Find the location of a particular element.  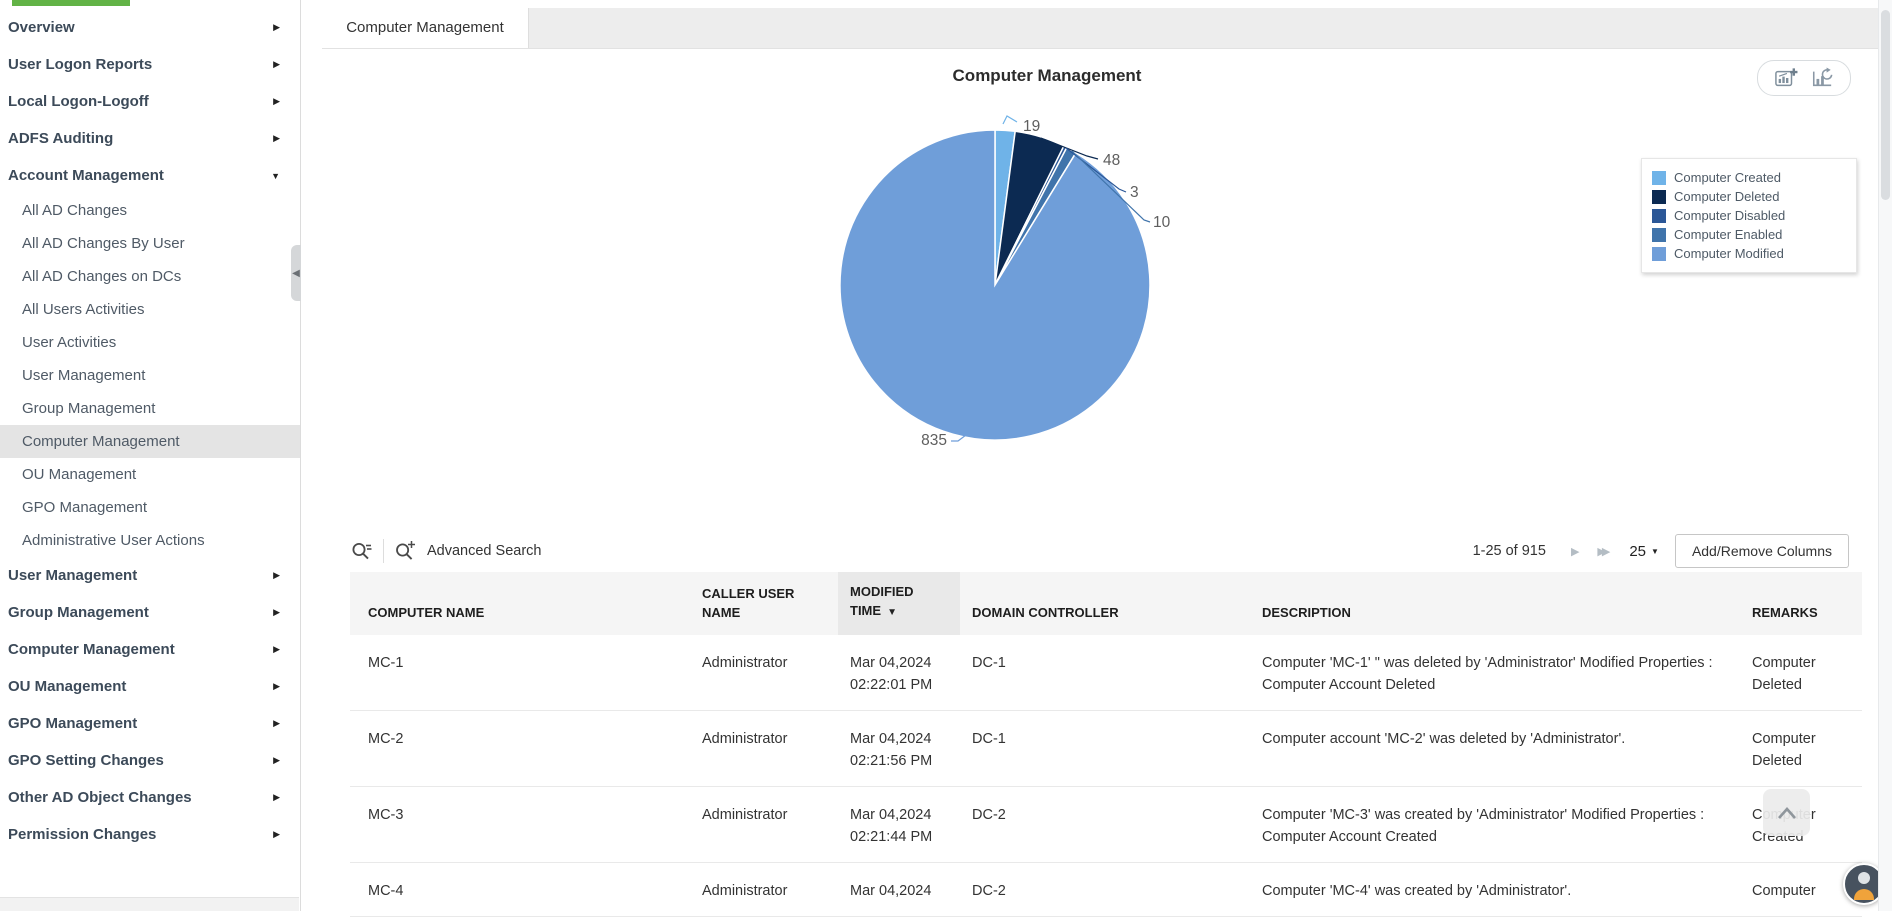

column-header-modified-time: MODIFIED TIME ▼ is located at coordinates (899, 603).